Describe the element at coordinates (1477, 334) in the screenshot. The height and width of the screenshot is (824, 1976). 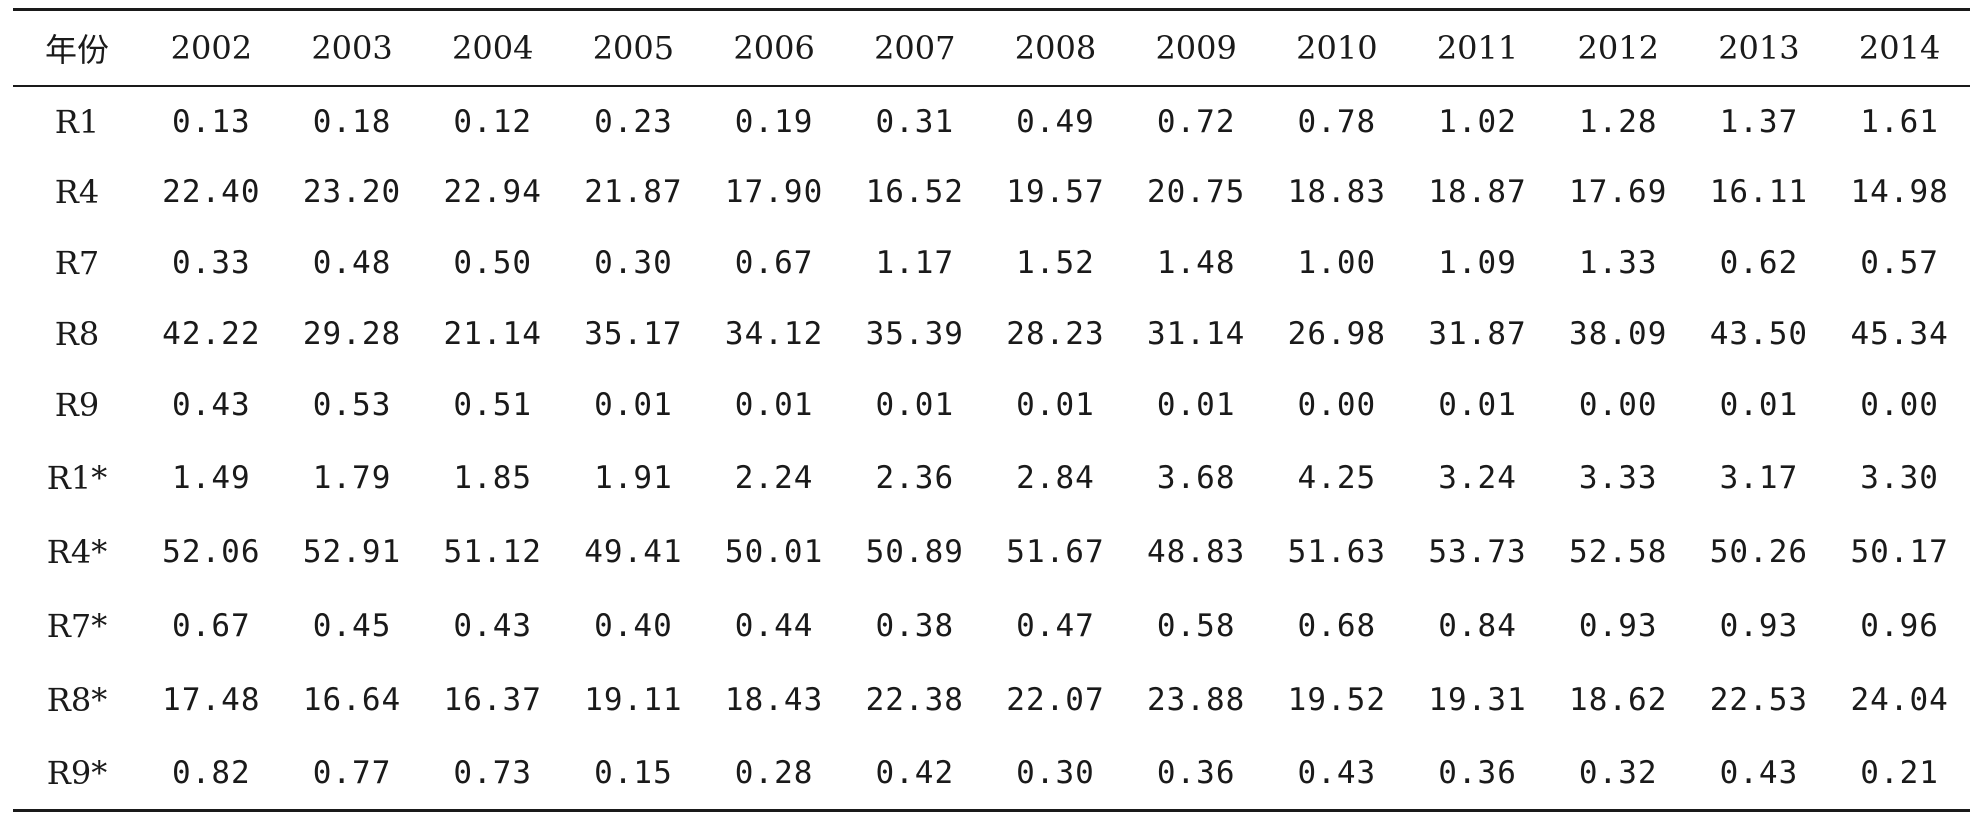
I see `table-cell: 31.87` at that location.